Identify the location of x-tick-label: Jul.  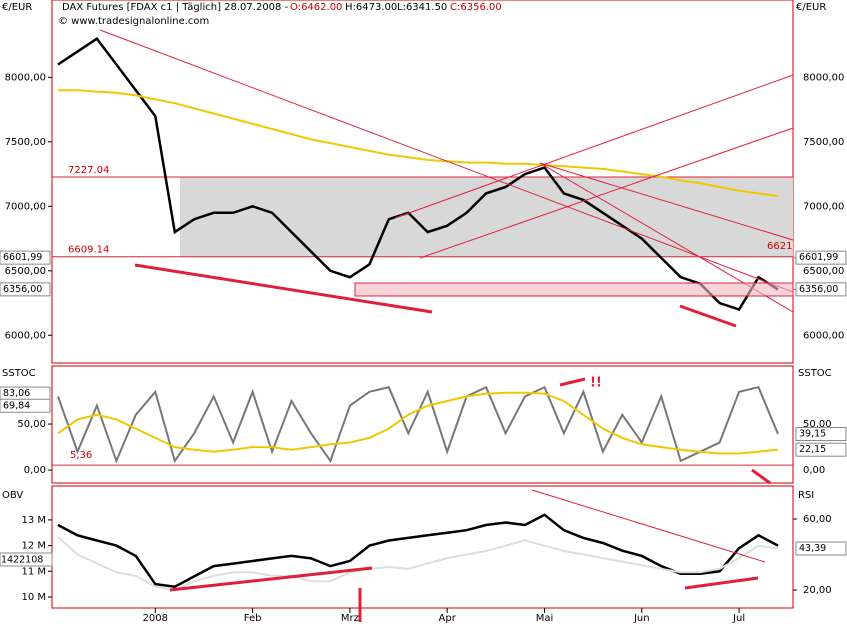
(738, 618).